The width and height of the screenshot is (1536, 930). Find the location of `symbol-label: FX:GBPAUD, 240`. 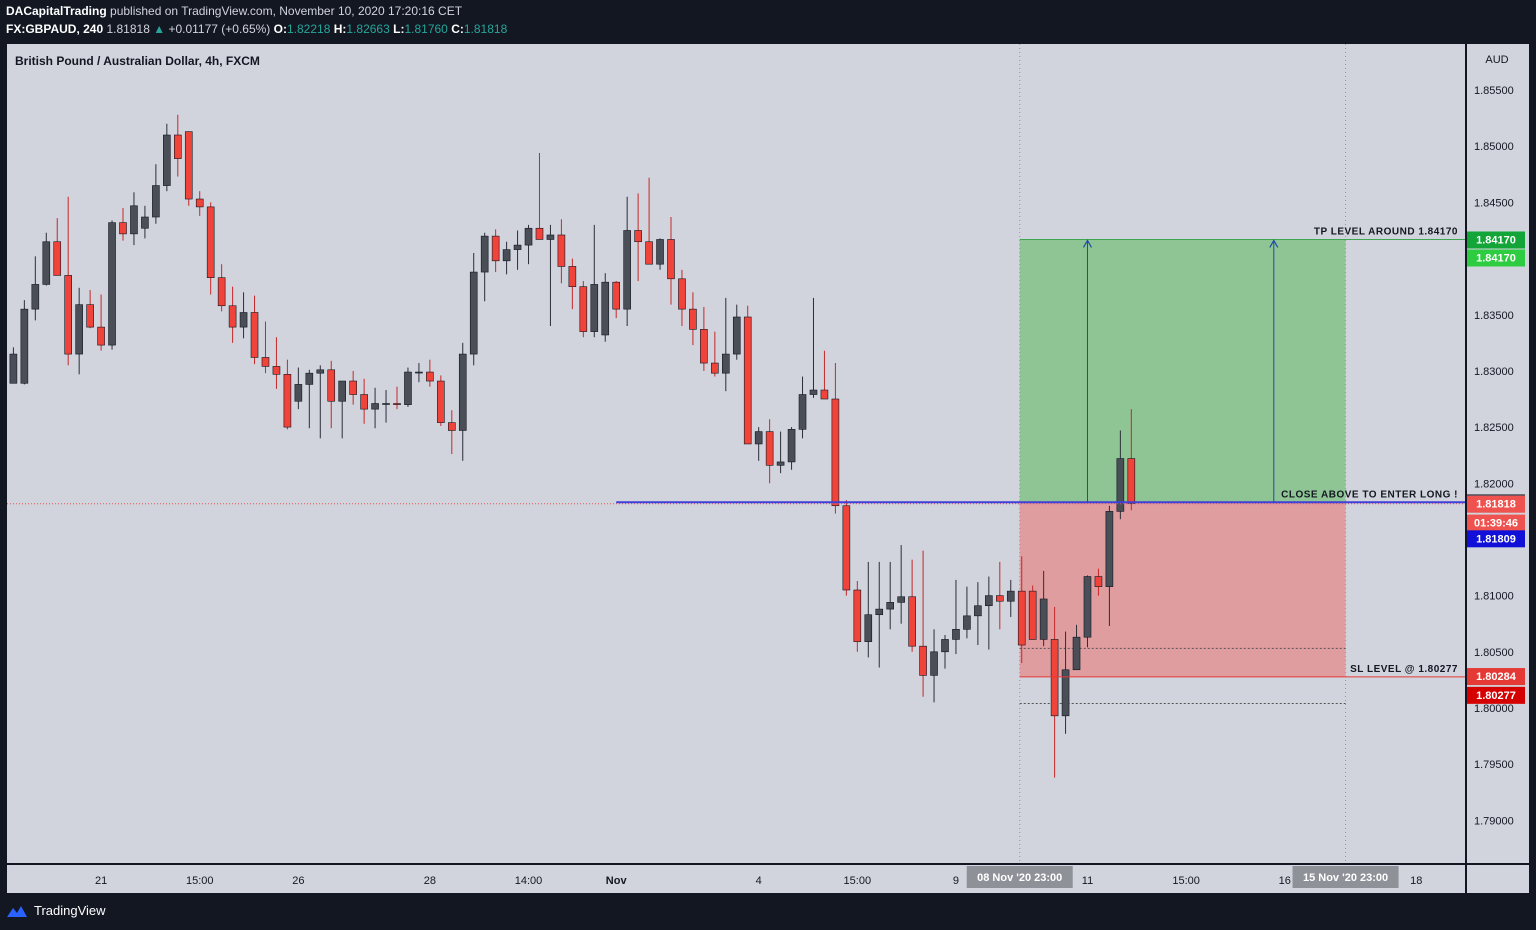

symbol-label: FX:GBPAUD, 240 is located at coordinates (55, 29).